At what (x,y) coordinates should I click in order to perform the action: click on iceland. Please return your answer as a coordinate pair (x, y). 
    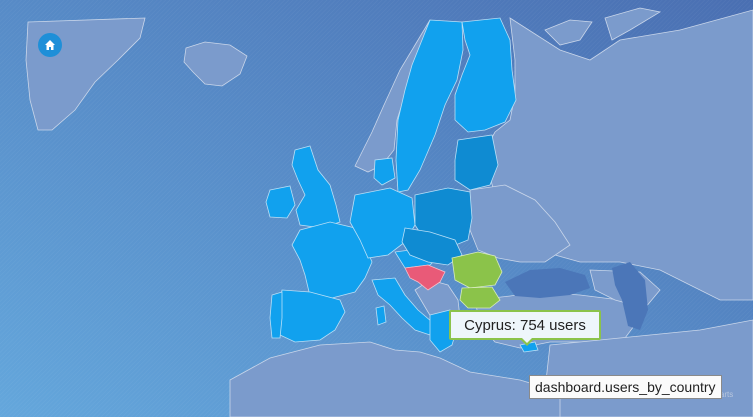
    Looking at the image, I should click on (215, 64).